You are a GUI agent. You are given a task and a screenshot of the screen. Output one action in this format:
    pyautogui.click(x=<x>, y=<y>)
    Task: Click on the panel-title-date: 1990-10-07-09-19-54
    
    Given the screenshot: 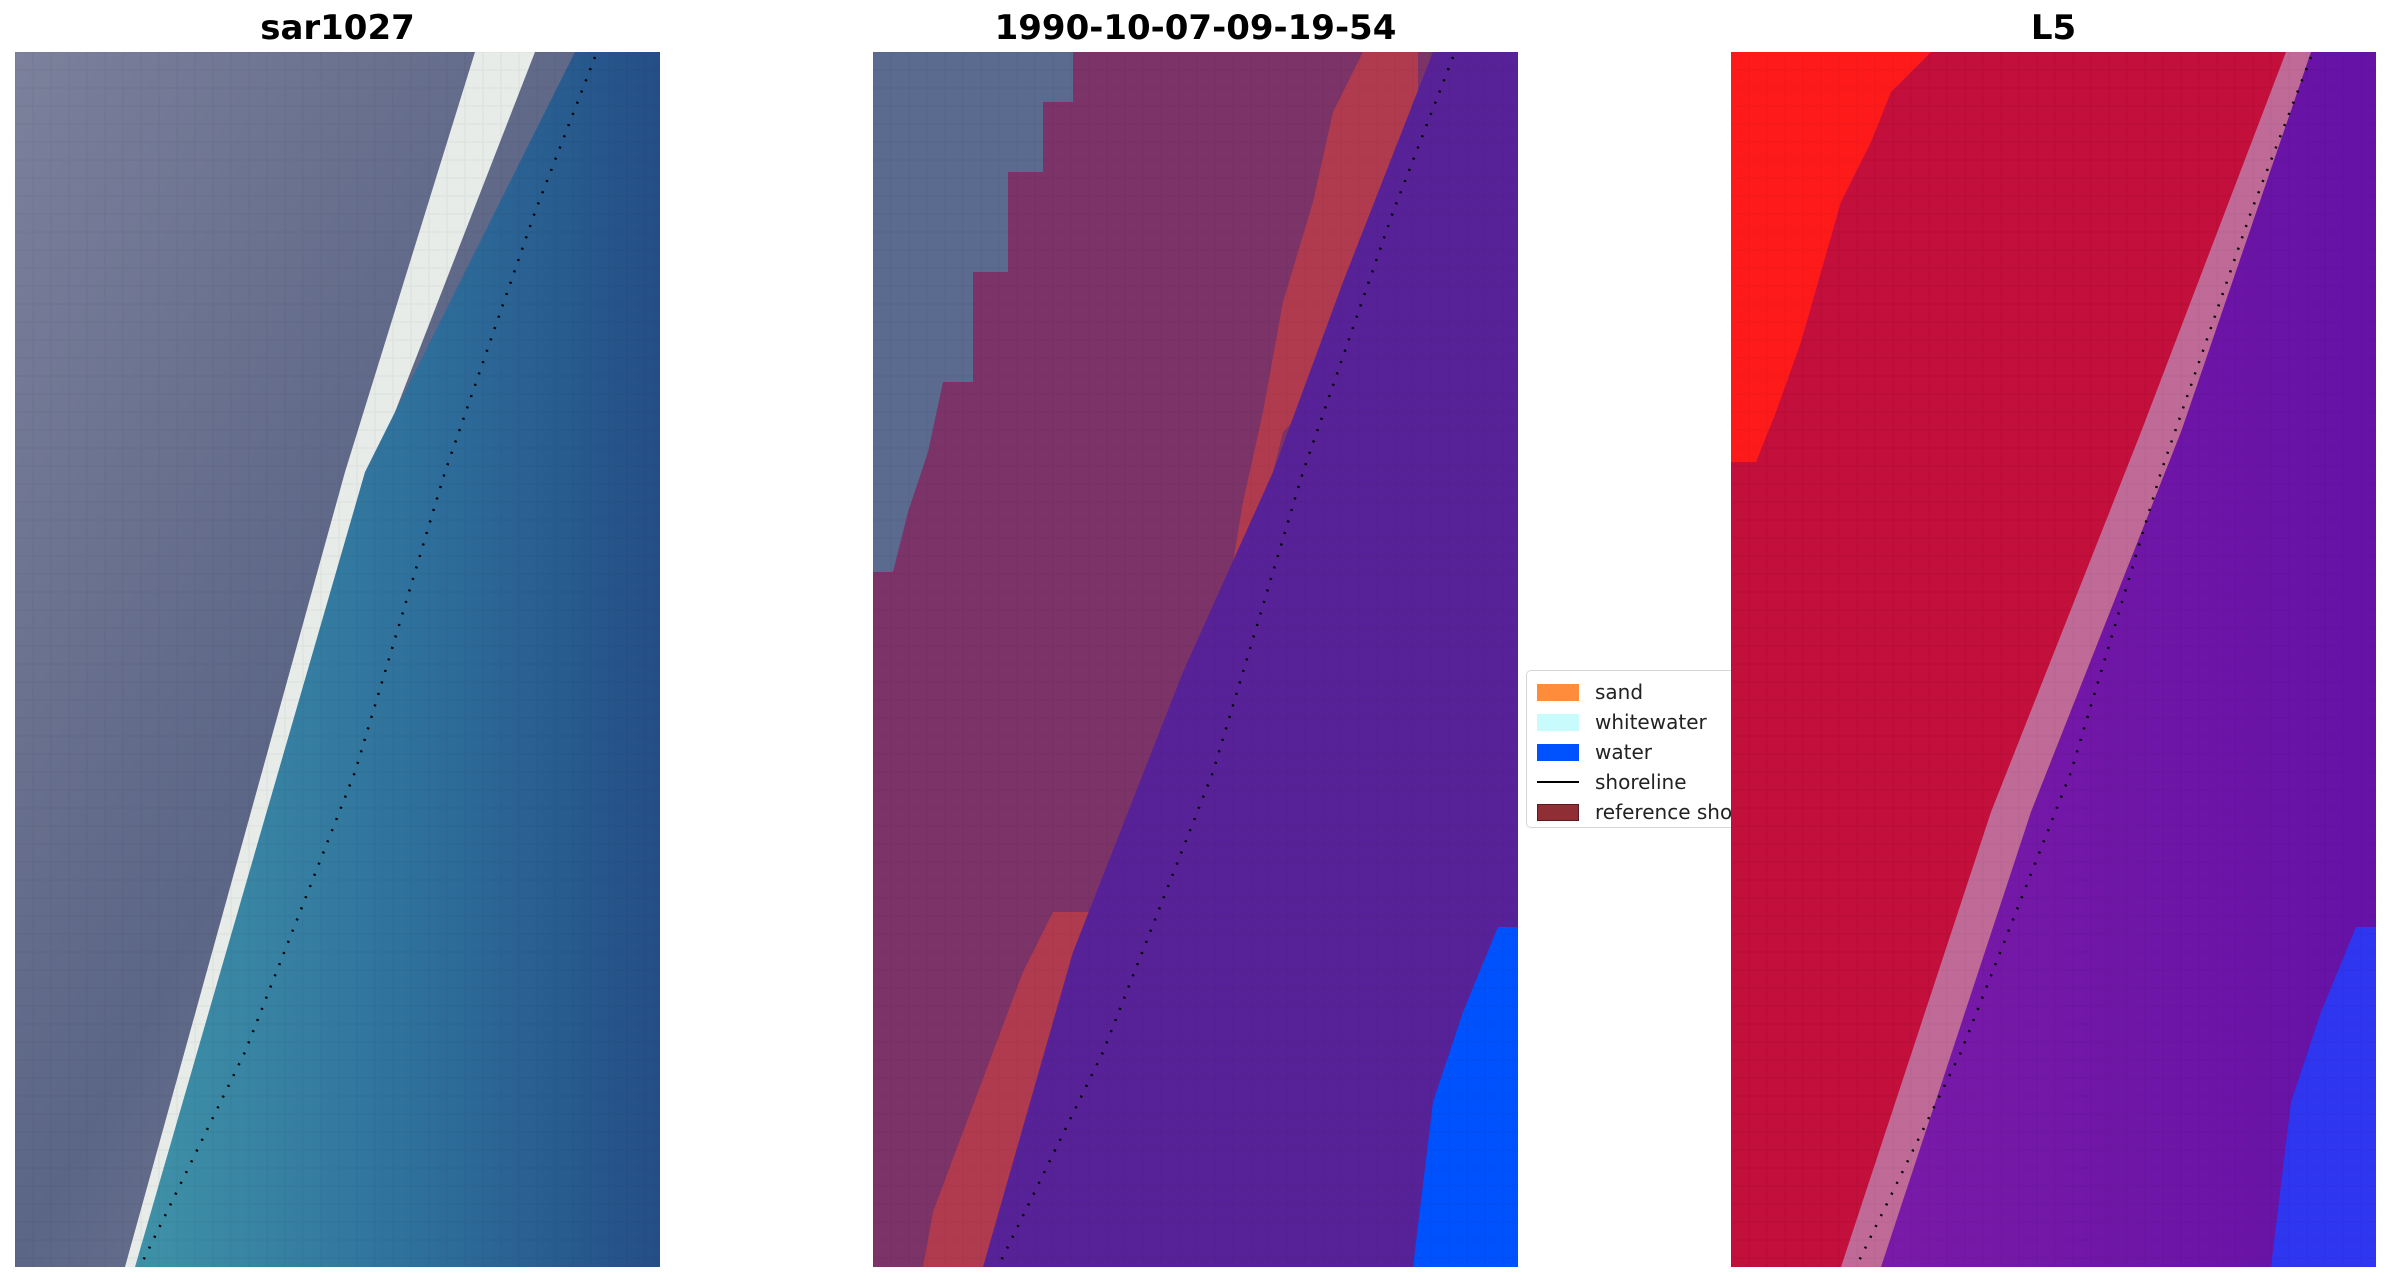 What is the action you would take?
    pyautogui.click(x=1195, y=28)
    